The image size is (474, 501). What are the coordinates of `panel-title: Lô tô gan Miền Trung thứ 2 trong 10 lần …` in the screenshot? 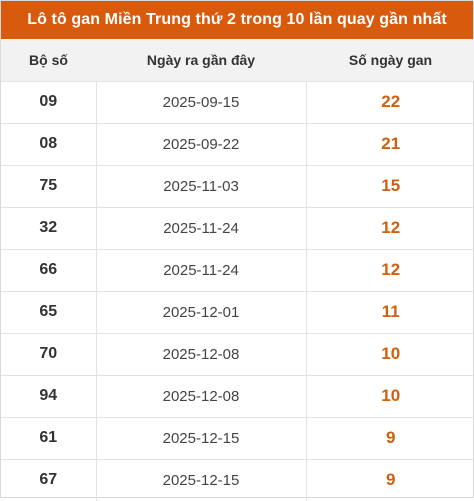 It's located at (237, 20).